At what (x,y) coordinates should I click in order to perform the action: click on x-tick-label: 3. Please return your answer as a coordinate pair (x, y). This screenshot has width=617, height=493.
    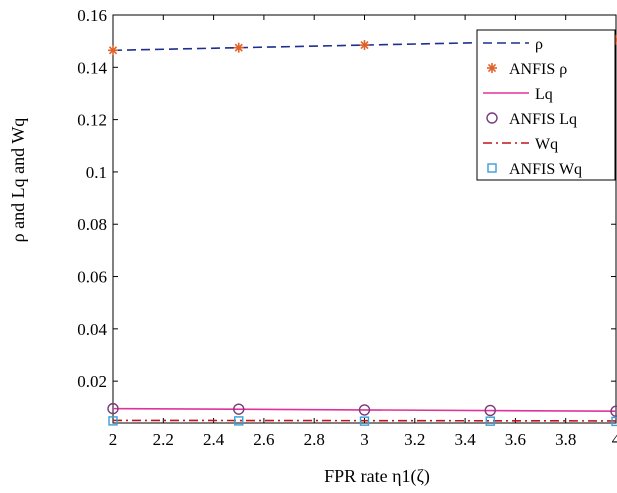
    Looking at the image, I should click on (364, 439).